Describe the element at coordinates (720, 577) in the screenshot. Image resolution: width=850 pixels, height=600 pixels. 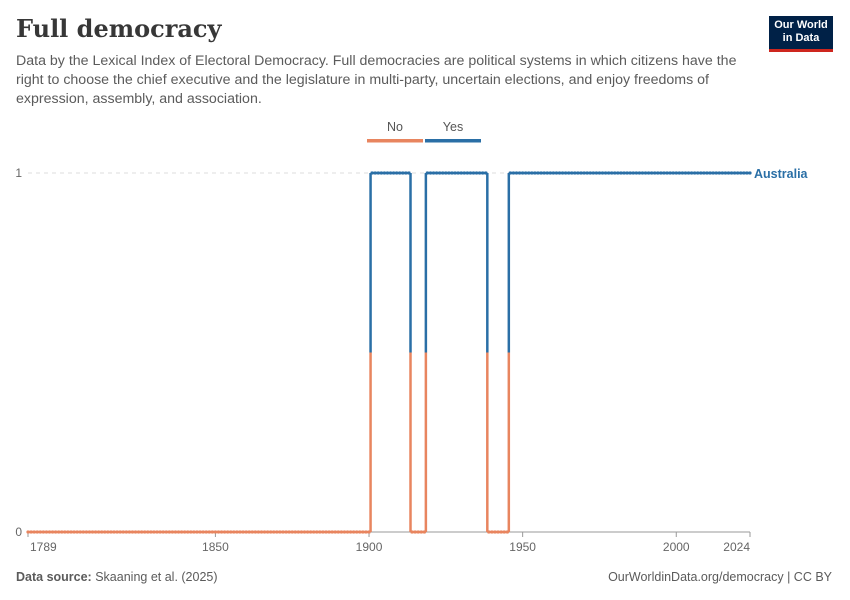
I see `footer-url: OurWorldinData.org/democracy | CC BY` at that location.